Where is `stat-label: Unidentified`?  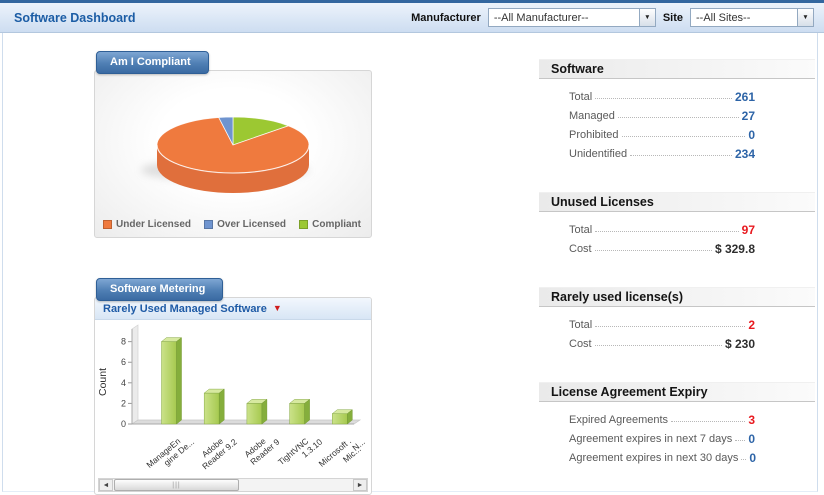
stat-label: Unidentified is located at coordinates (598, 154).